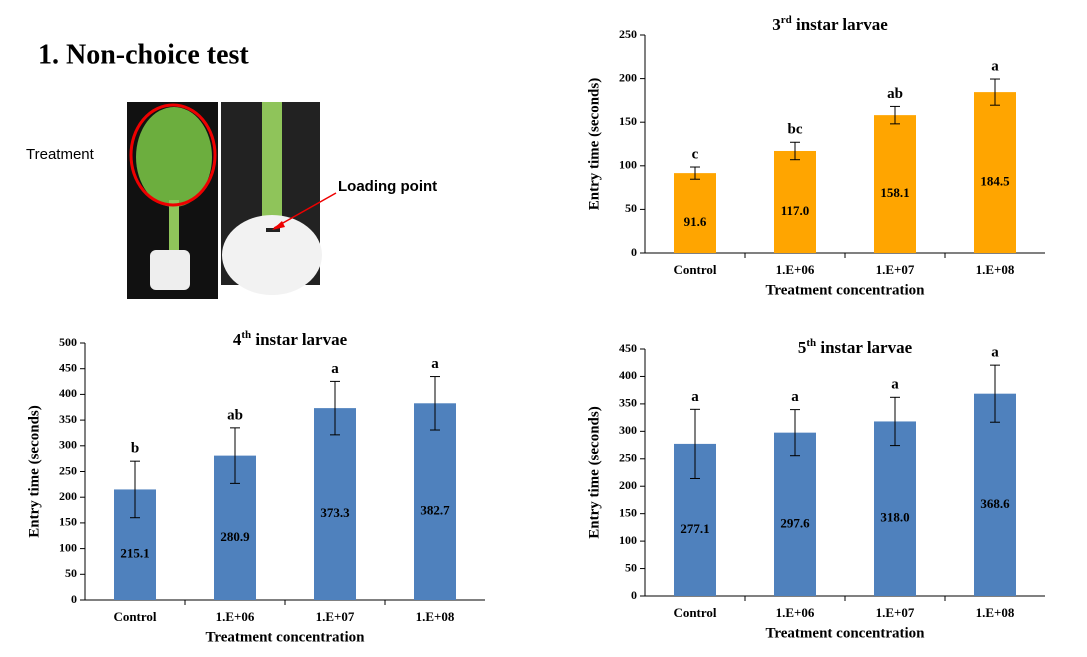 This screenshot has height=657, width=1087. I want to click on value-label: 280.9, so click(235, 536).